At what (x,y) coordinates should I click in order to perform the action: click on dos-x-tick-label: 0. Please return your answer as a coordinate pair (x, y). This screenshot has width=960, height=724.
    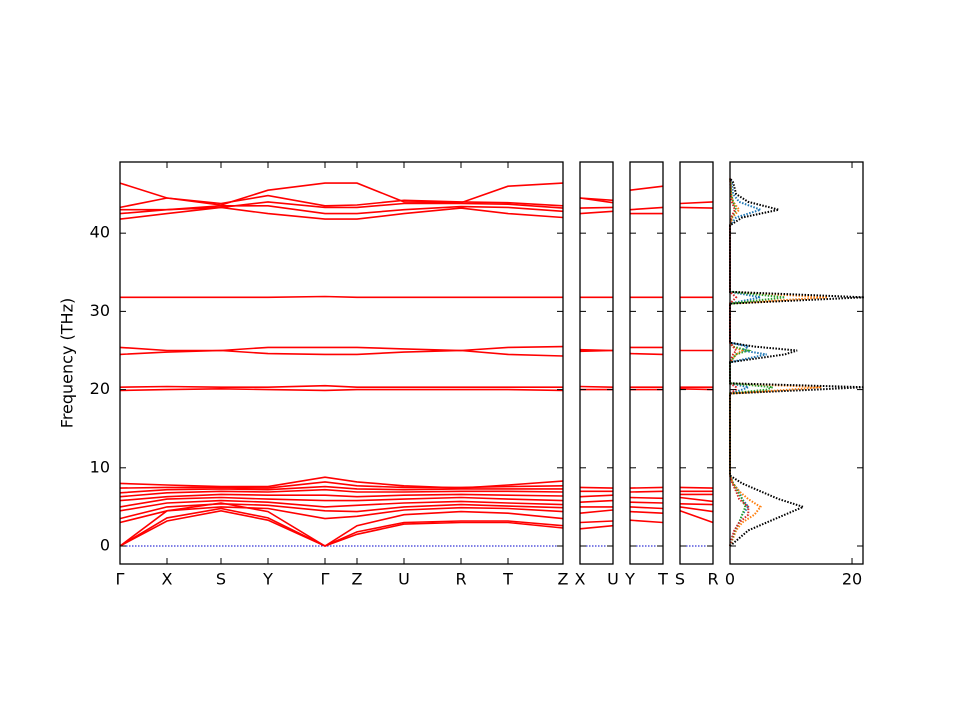
    Looking at the image, I should click on (730, 579).